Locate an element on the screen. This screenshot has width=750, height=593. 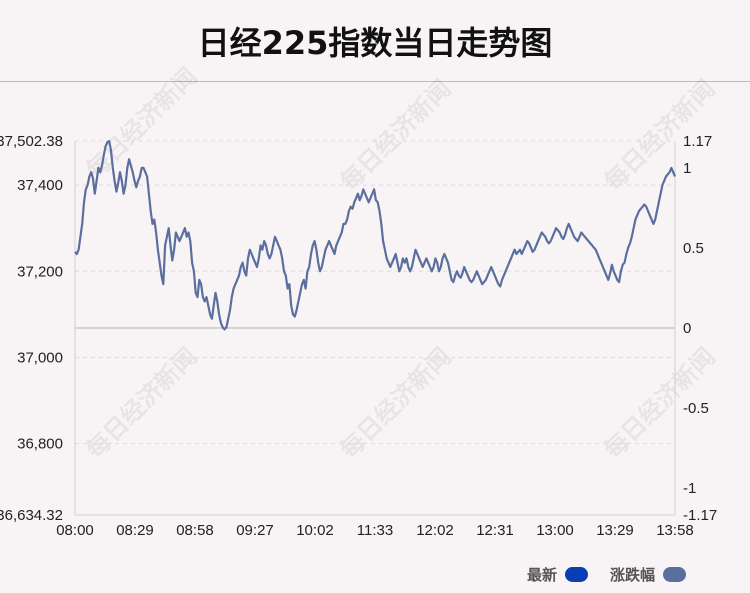
y-right-tick-label: -0.5 is located at coordinates (696, 408).